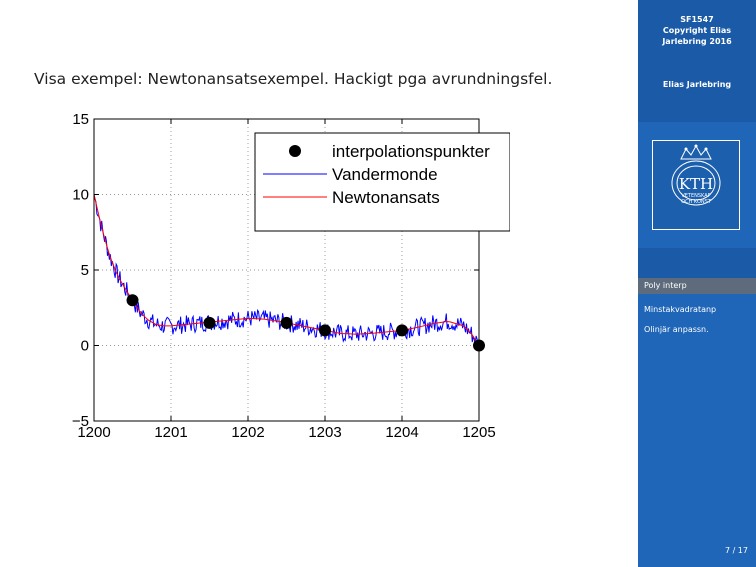  Describe the element at coordinates (295, 151) in the screenshot. I see `legend-marker-points` at that location.